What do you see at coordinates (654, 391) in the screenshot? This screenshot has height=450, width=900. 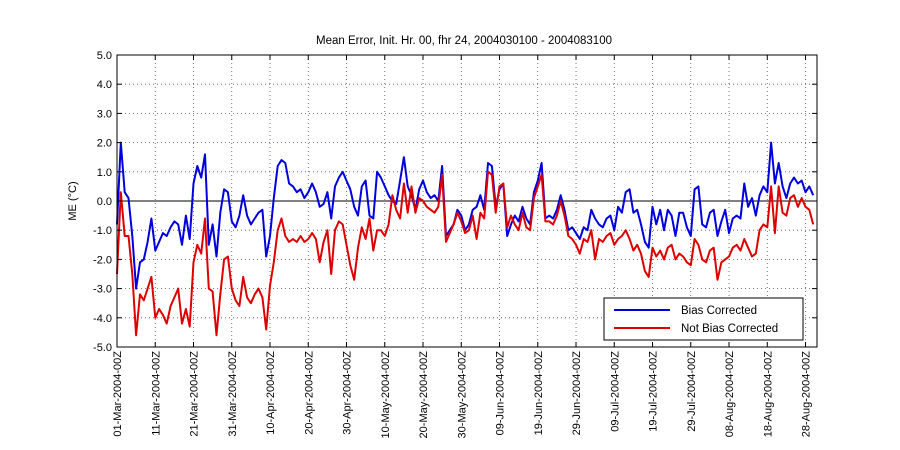 I see `x-tick-label: 19-Jul-2004-00Z` at bounding box center [654, 391].